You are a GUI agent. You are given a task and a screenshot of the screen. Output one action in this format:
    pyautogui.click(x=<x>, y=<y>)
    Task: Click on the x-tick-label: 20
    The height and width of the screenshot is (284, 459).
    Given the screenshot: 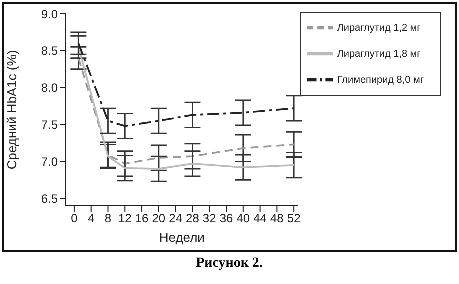 What is the action you would take?
    pyautogui.click(x=159, y=219)
    